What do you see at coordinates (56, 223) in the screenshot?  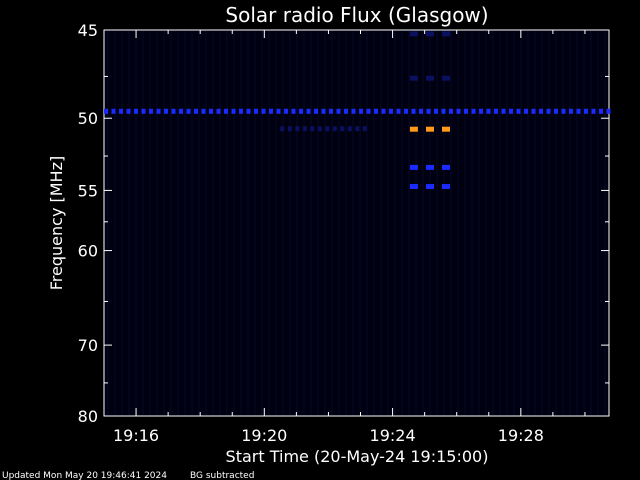 I see `y-axis-label: Frequency [MHz]` at bounding box center [56, 223].